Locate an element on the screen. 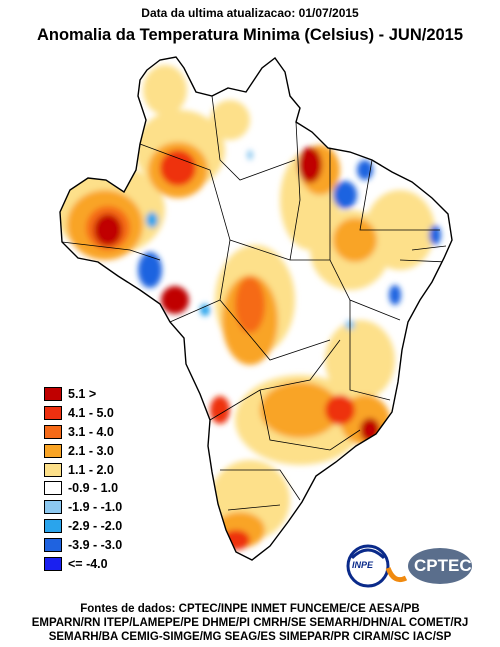 This screenshot has height=647, width=500. legend-item: <= -4.0 is located at coordinates (83, 563).